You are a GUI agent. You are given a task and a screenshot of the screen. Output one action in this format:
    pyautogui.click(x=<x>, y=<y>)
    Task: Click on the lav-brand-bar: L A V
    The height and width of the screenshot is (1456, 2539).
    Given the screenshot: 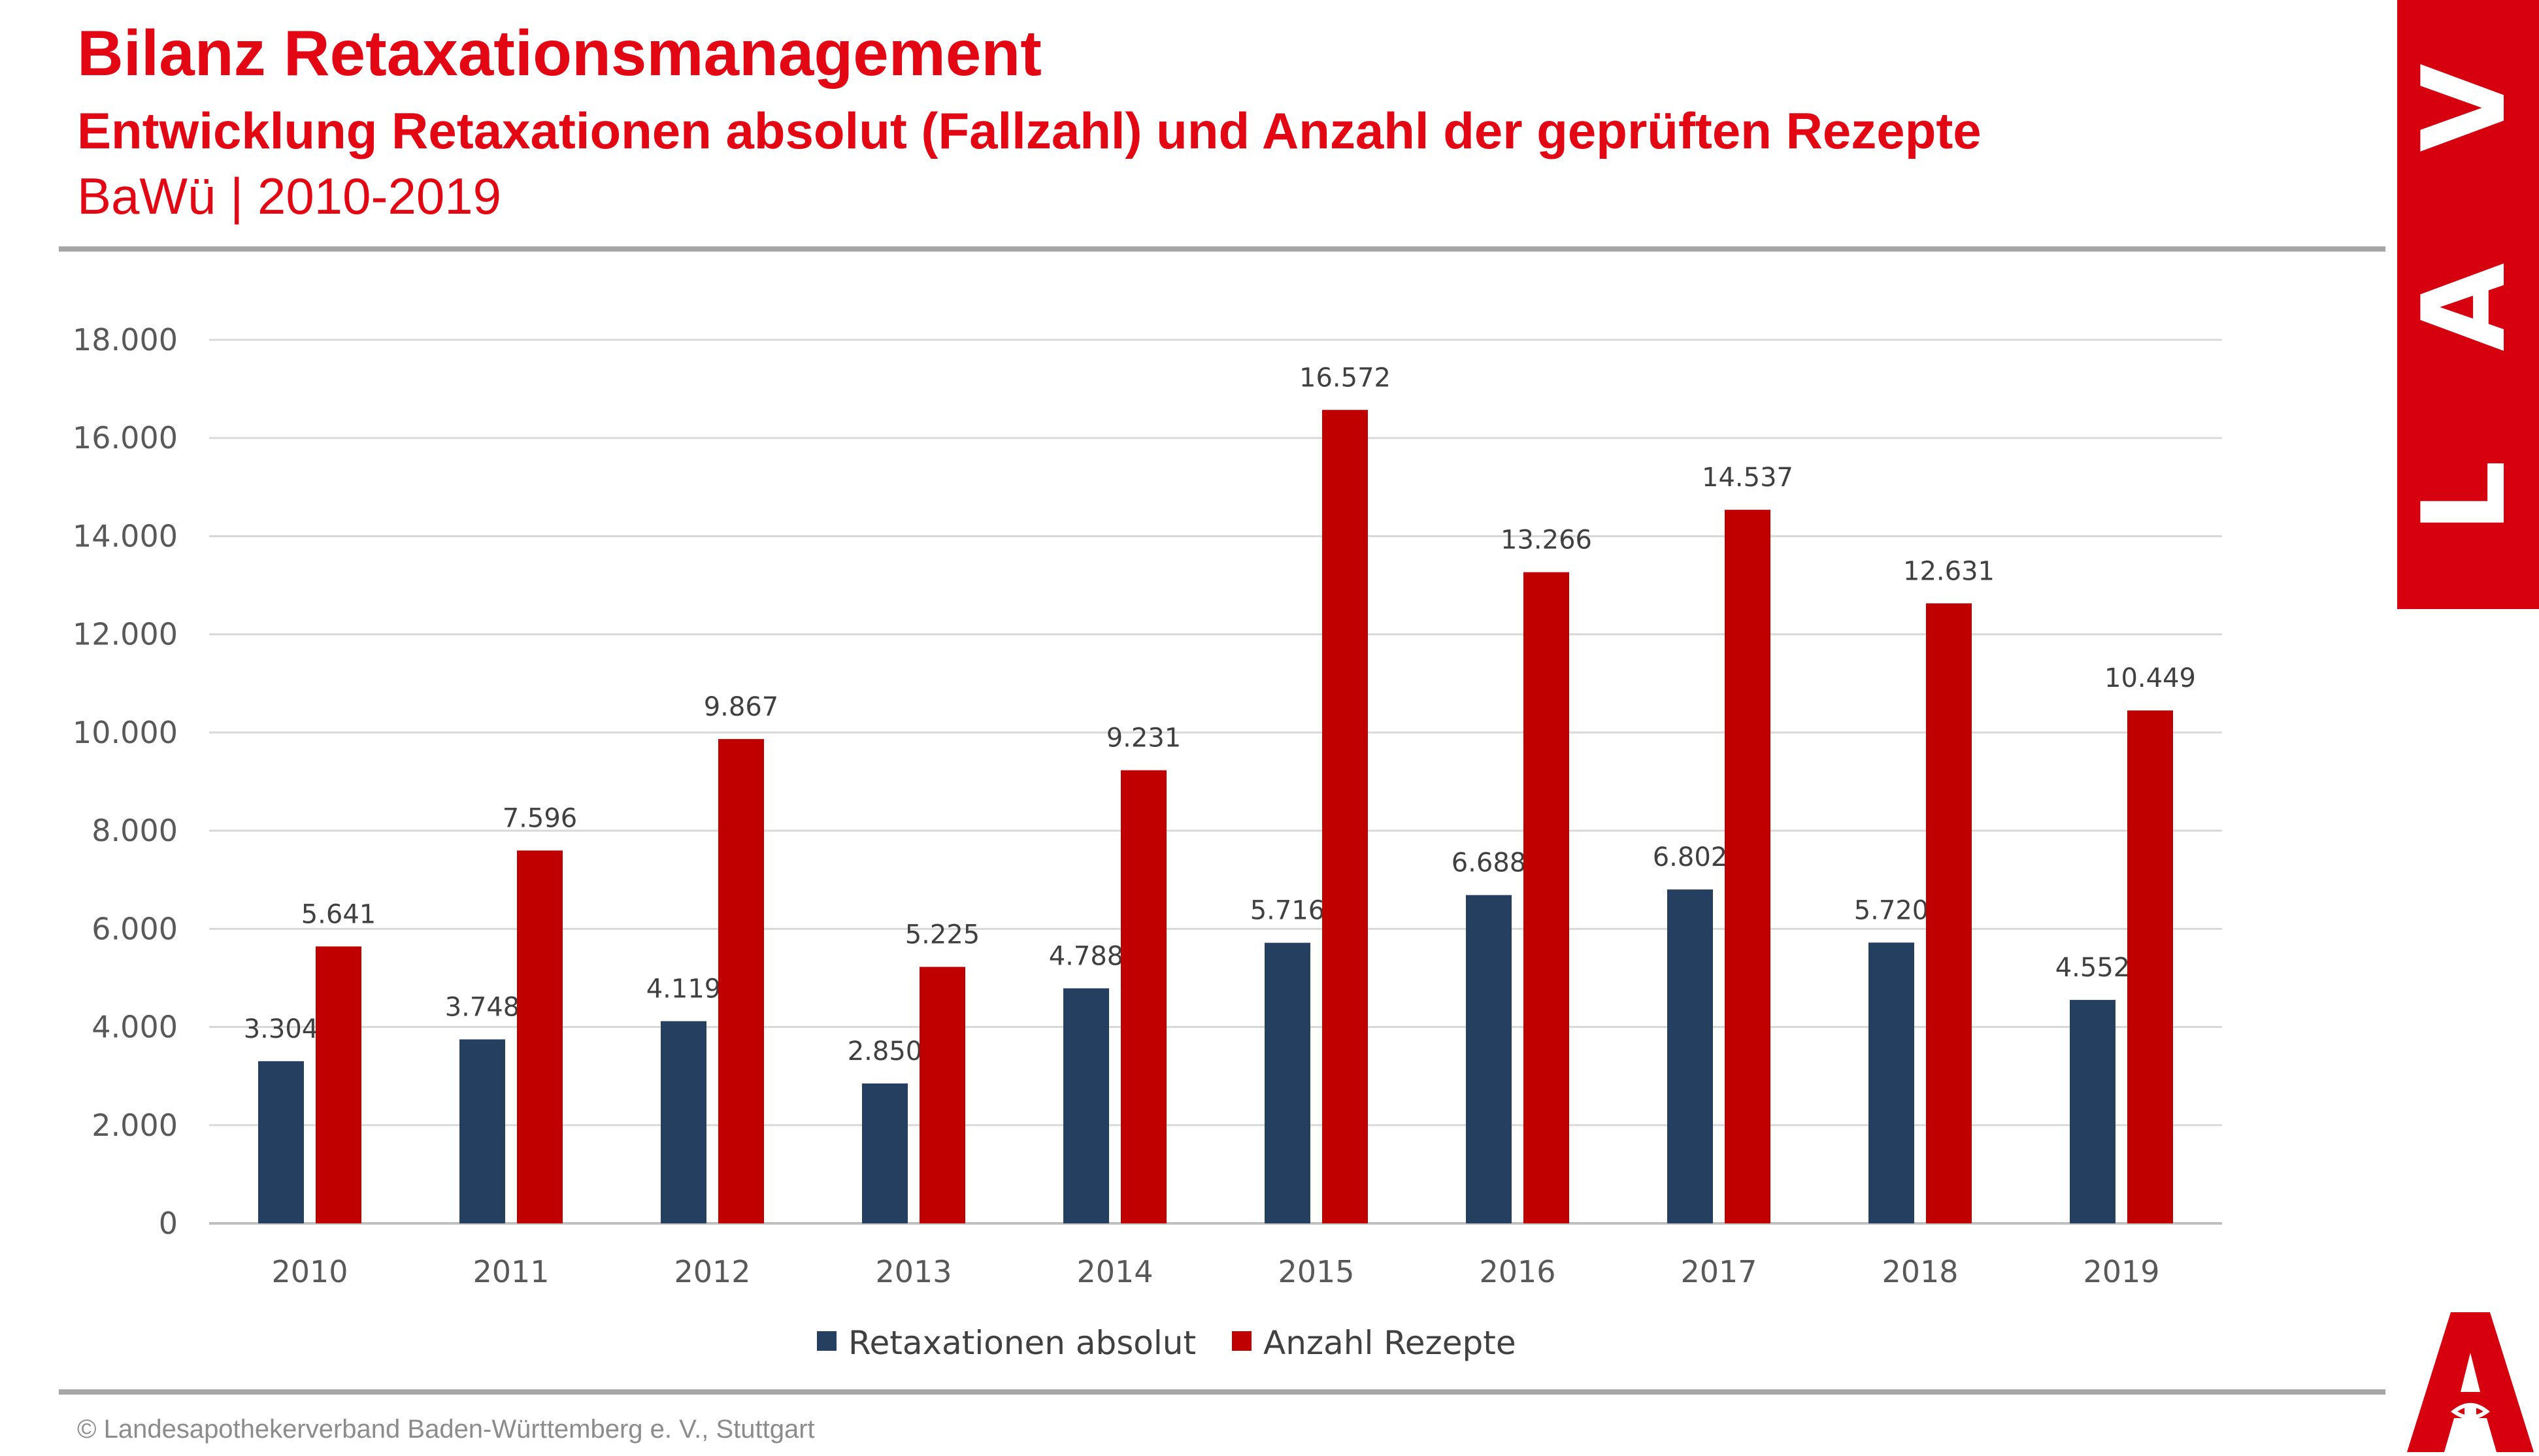 What is the action you would take?
    pyautogui.click(x=2468, y=304)
    